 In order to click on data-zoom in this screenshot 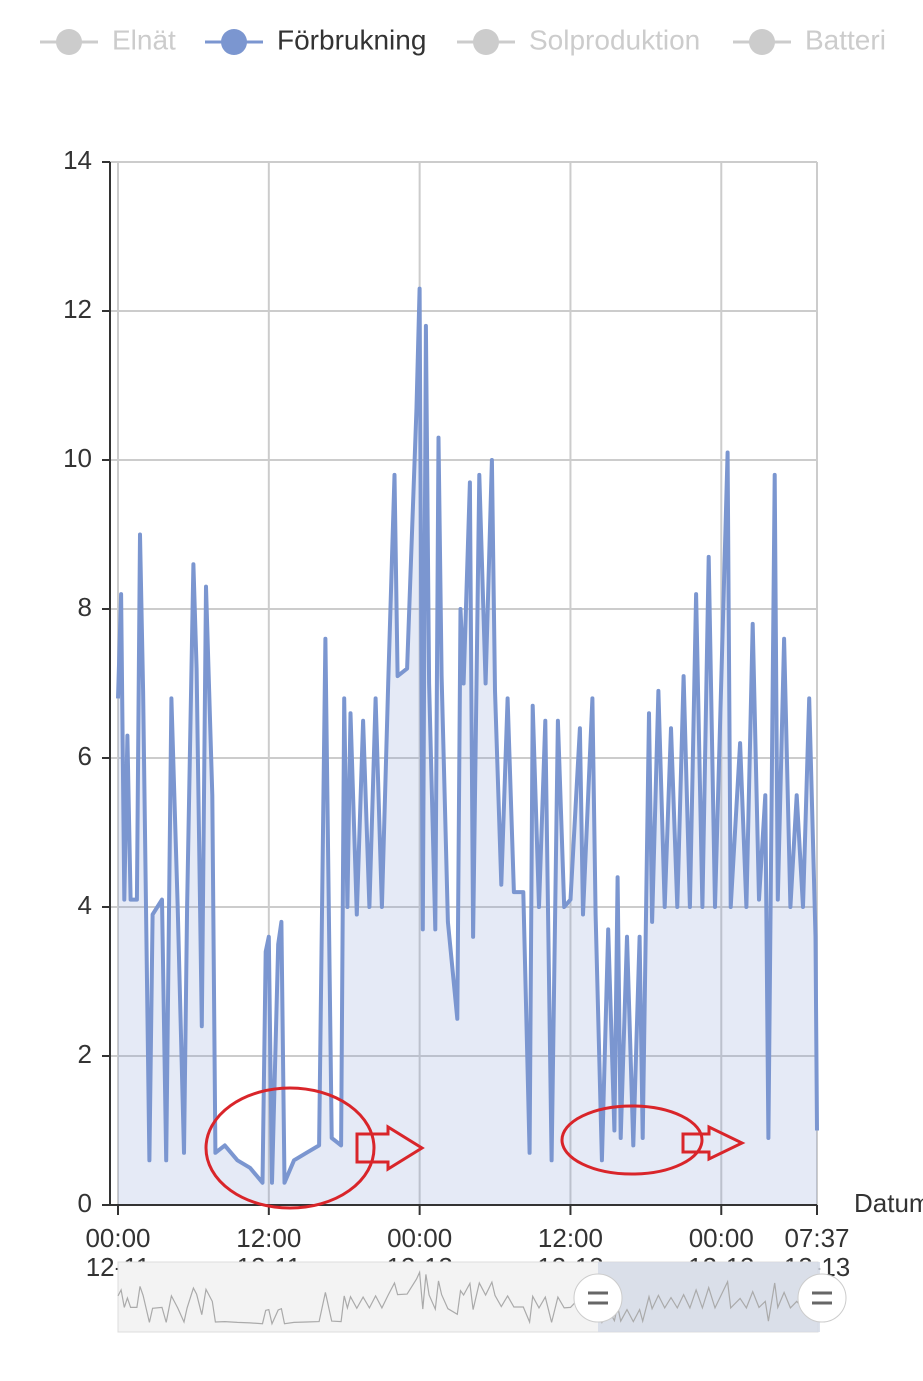, I will do `click(468, 1297)`.